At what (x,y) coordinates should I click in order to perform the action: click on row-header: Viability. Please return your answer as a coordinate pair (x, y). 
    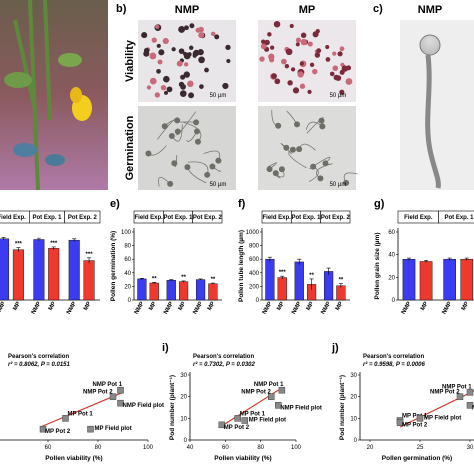
    Looking at the image, I should click on (130, 60).